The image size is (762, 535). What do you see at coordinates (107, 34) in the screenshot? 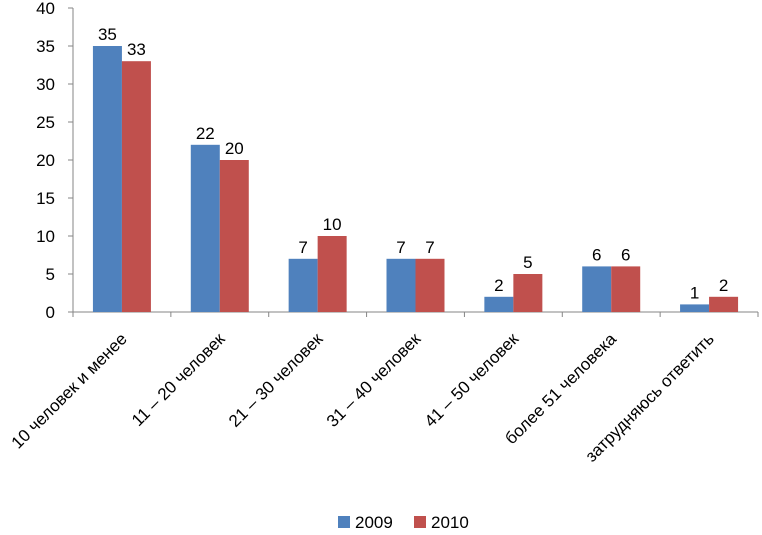
I see `data-label-2009-0: 35` at bounding box center [107, 34].